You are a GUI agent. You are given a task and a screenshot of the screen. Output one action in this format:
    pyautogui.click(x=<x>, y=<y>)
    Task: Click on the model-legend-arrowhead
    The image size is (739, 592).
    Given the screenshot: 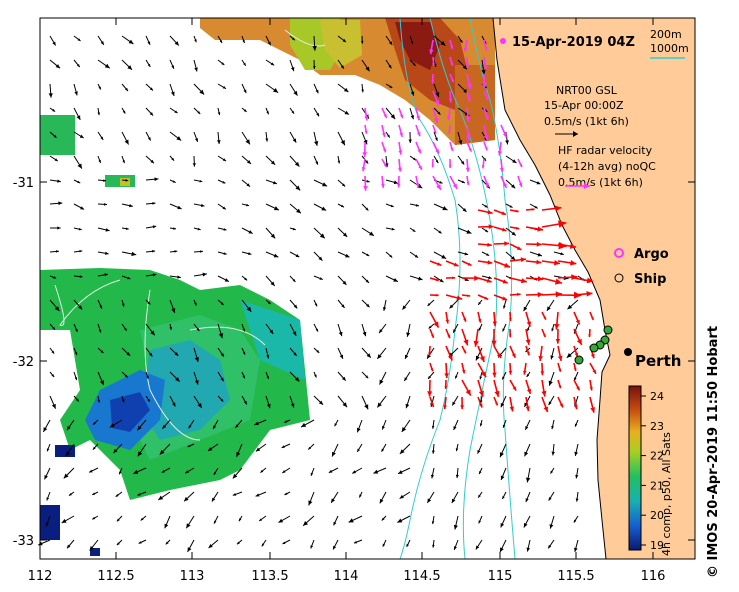 What is the action you would take?
    pyautogui.click(x=575, y=134)
    